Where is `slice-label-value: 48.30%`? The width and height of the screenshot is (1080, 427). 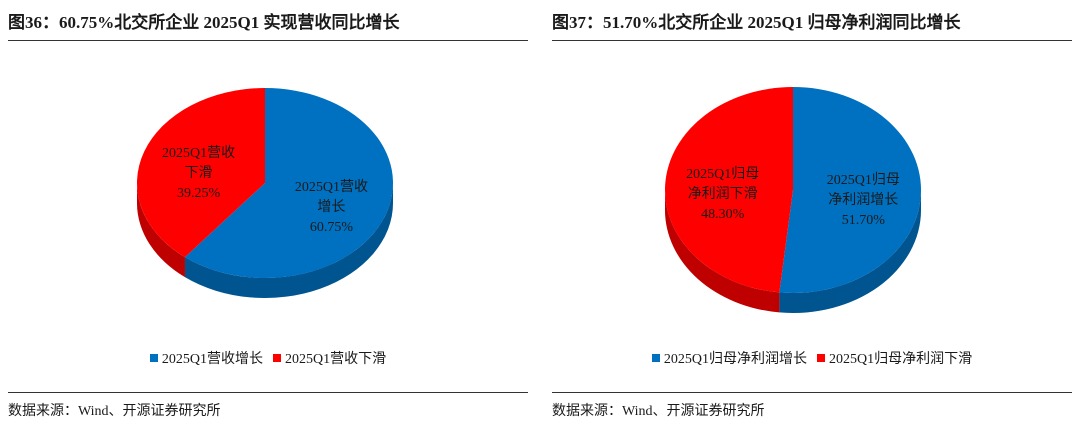
slice-label-value: 48.30% is located at coordinates (723, 214).